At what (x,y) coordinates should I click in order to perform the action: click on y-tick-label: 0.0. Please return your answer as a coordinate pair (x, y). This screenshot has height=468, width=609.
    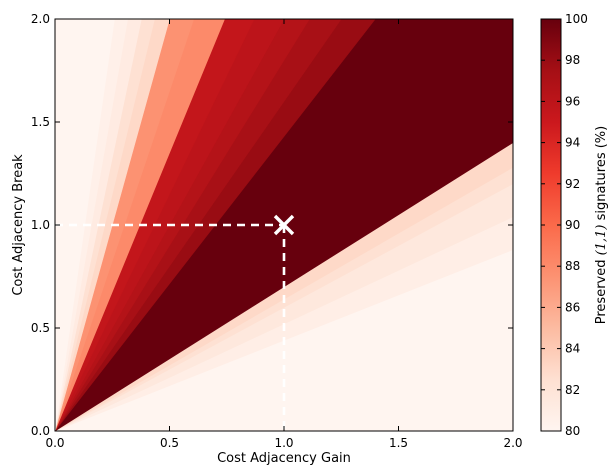
    Looking at the image, I should click on (40, 431).